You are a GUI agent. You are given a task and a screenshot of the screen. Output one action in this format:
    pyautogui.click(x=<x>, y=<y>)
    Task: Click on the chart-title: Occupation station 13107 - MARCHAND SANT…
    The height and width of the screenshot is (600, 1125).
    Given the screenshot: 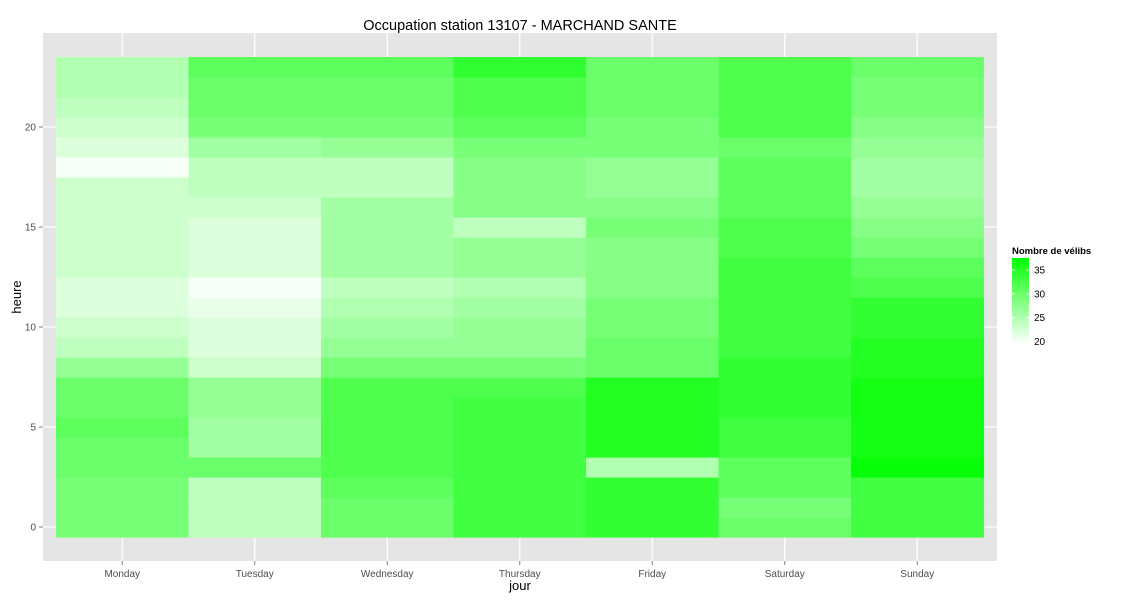 What is the action you would take?
    pyautogui.click(x=520, y=26)
    